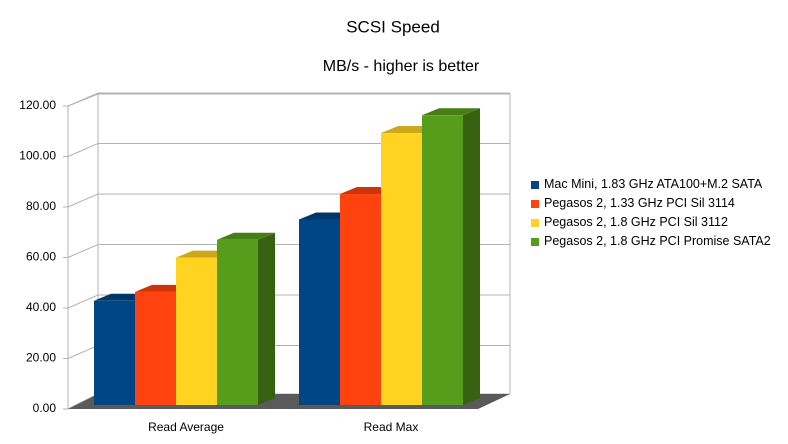 Image resolution: width=788 pixels, height=444 pixels. Describe the element at coordinates (41, 358) in the screenshot. I see `y-tick-label: 20.00` at that location.